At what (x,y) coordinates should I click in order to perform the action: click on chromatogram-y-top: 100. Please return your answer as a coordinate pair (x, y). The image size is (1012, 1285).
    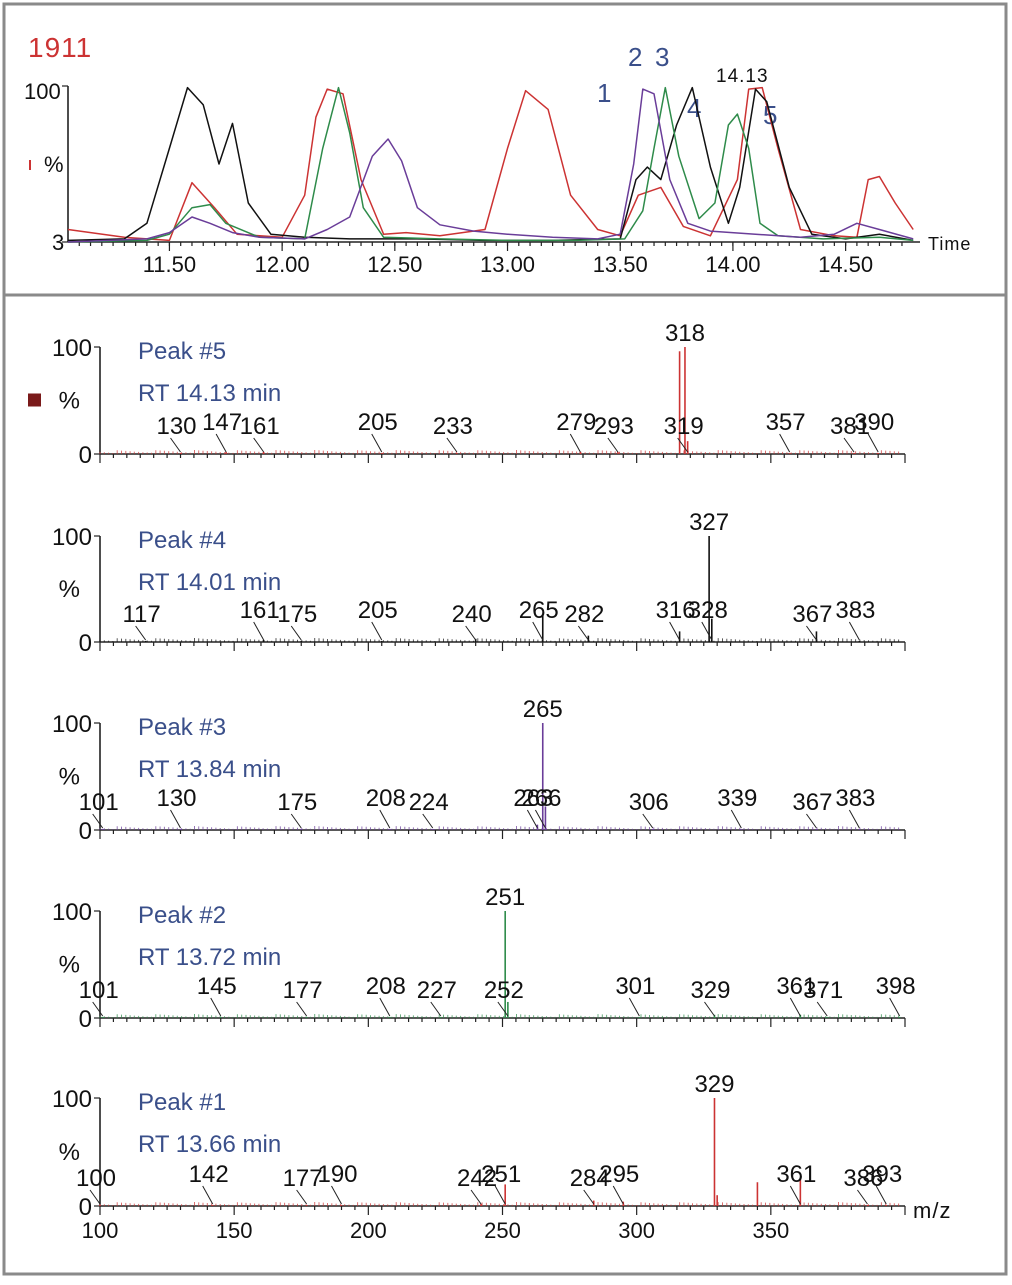
    Looking at the image, I should click on (42, 91).